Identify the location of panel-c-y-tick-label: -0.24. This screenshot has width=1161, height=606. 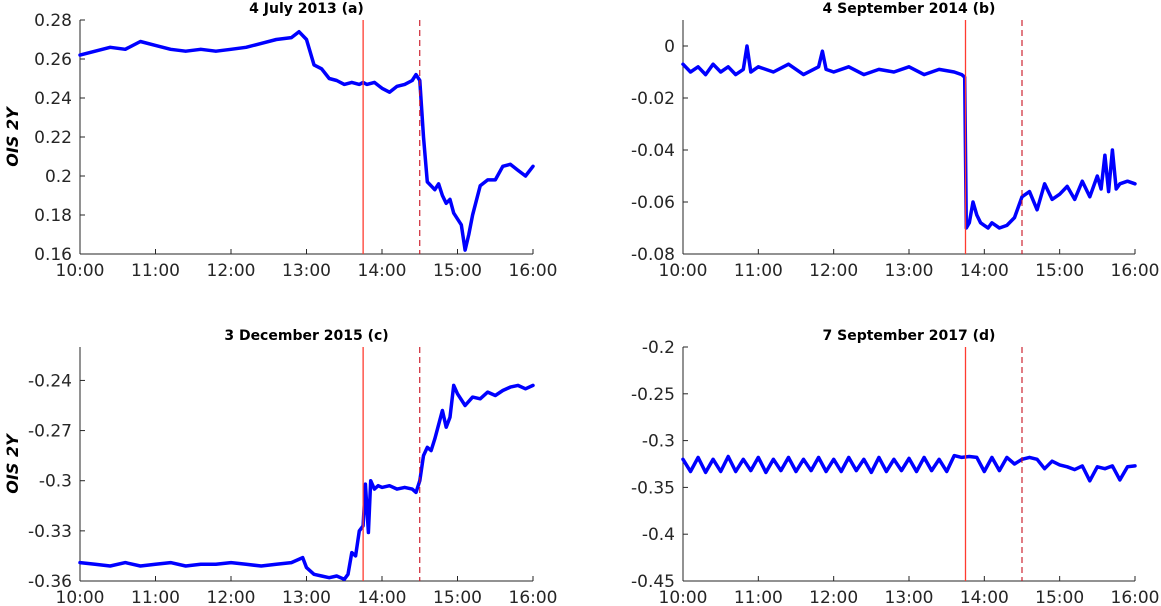
(50, 381).